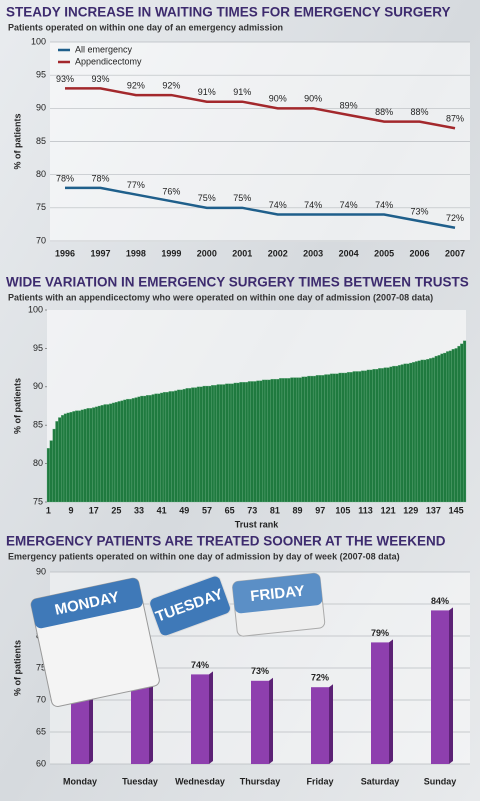 The height and width of the screenshot is (806, 480). I want to click on x-tick-label: Monday, so click(80, 781).